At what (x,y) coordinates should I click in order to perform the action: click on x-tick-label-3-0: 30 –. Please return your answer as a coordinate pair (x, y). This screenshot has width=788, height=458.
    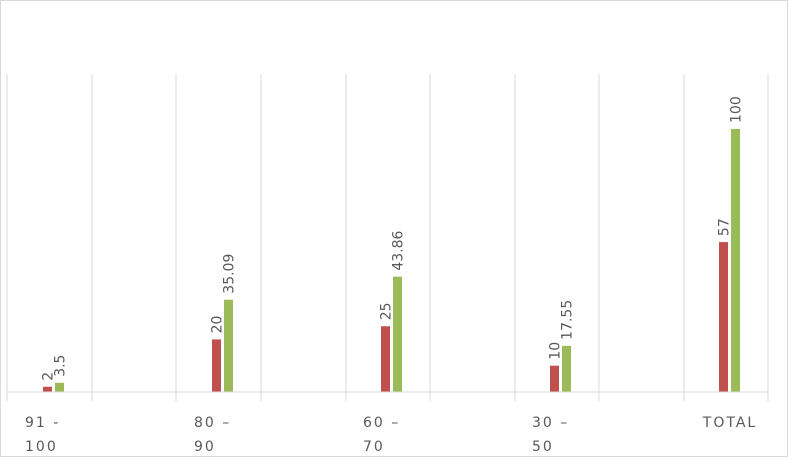
    Looking at the image, I should click on (550, 423).